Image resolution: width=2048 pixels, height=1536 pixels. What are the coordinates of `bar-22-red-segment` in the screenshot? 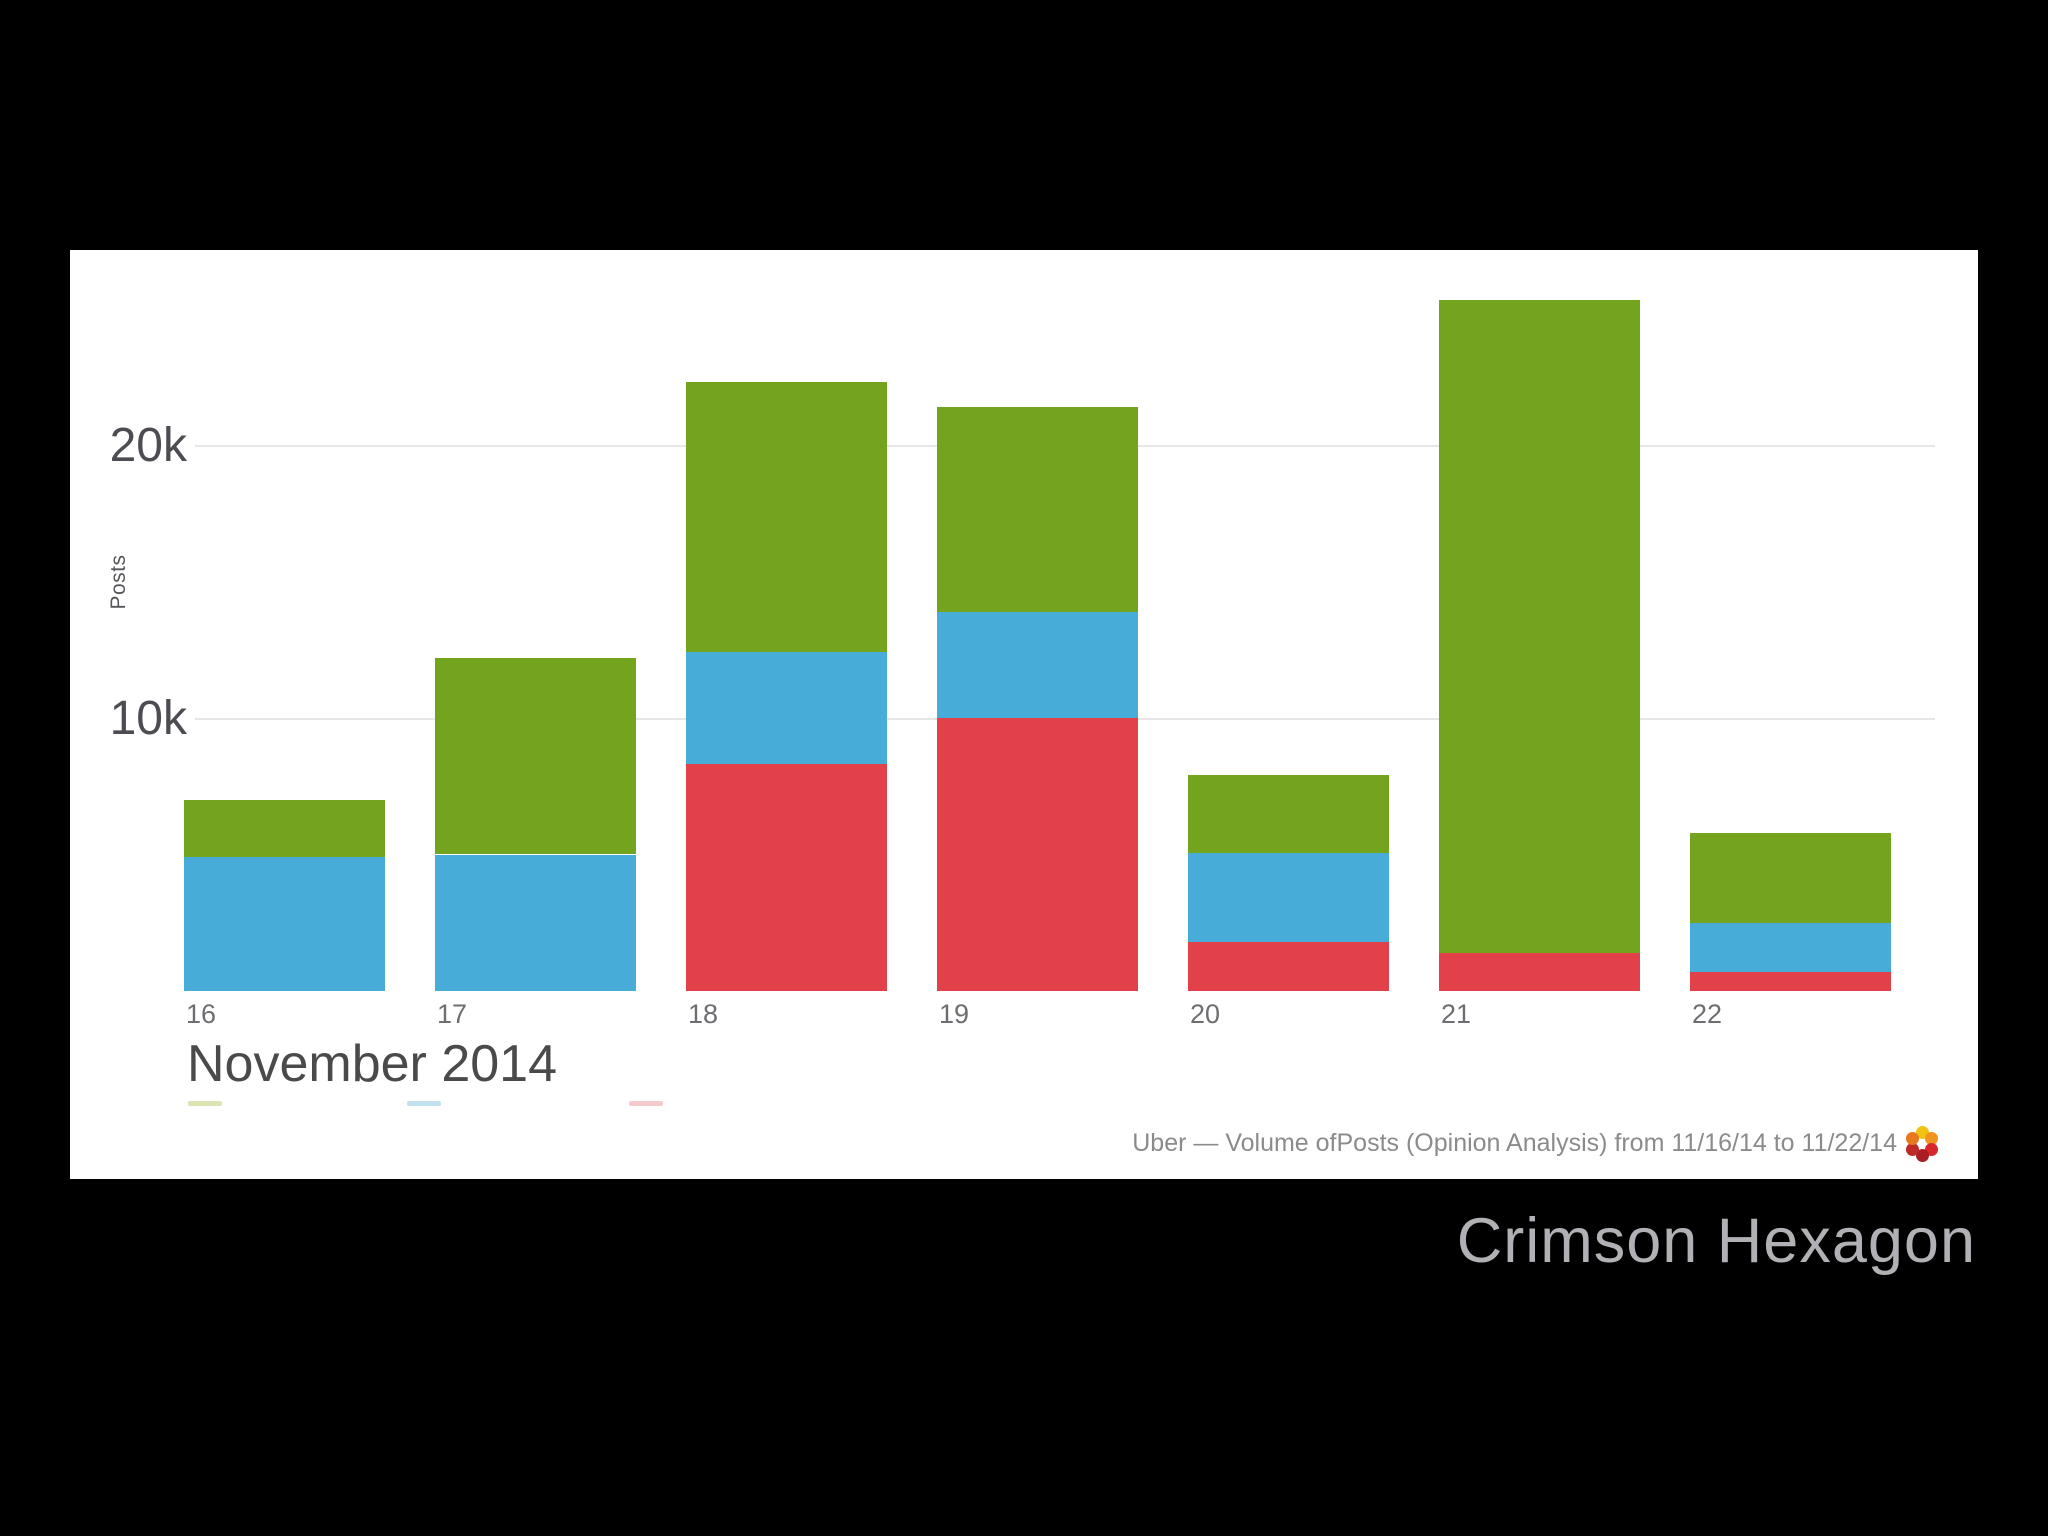 It's located at (1790, 981).